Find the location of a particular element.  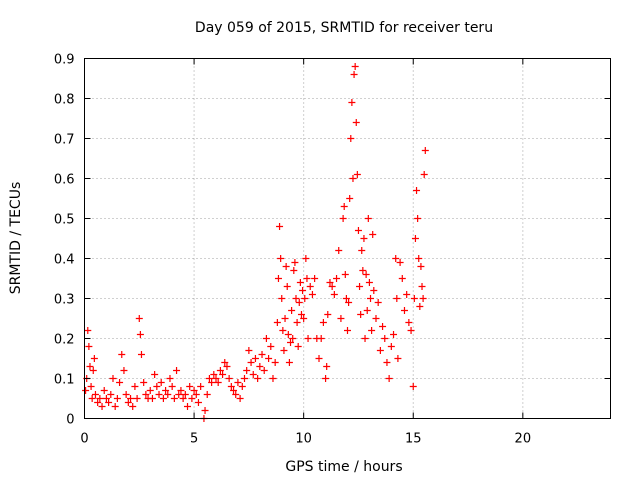

x-axis-label: GPS time / hours is located at coordinates (343, 467).